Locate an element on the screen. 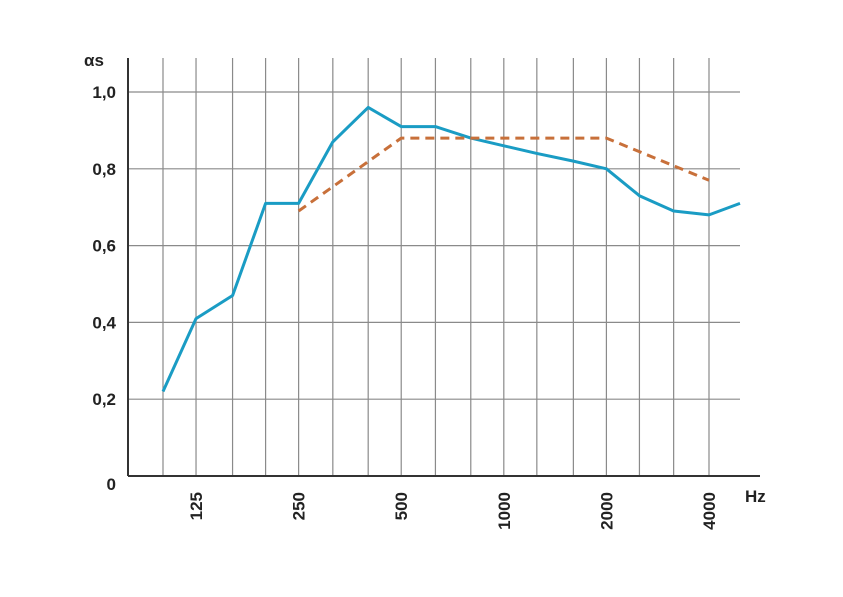 The image size is (843, 597). x-tick-label: 250 is located at coordinates (299, 506).